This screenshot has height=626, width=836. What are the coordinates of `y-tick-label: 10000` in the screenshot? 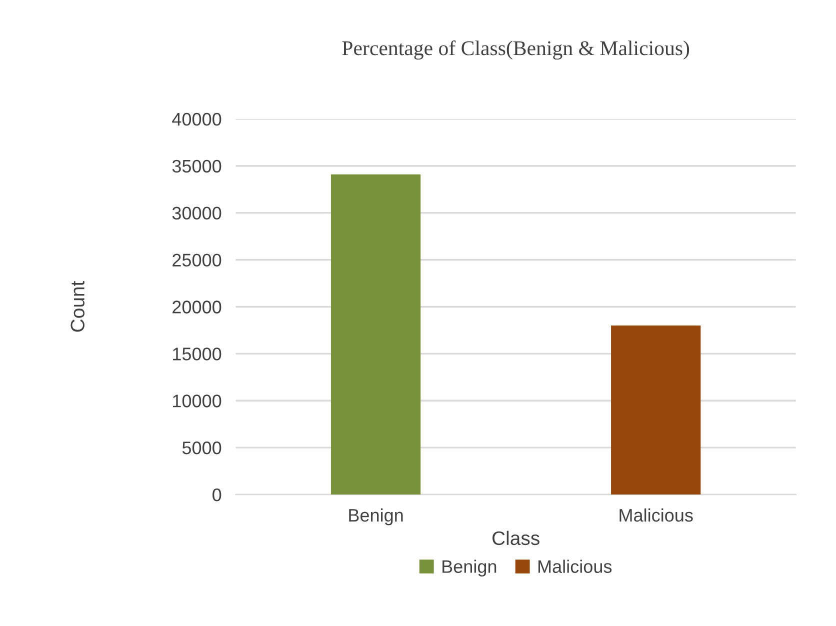 It's located at (197, 401).